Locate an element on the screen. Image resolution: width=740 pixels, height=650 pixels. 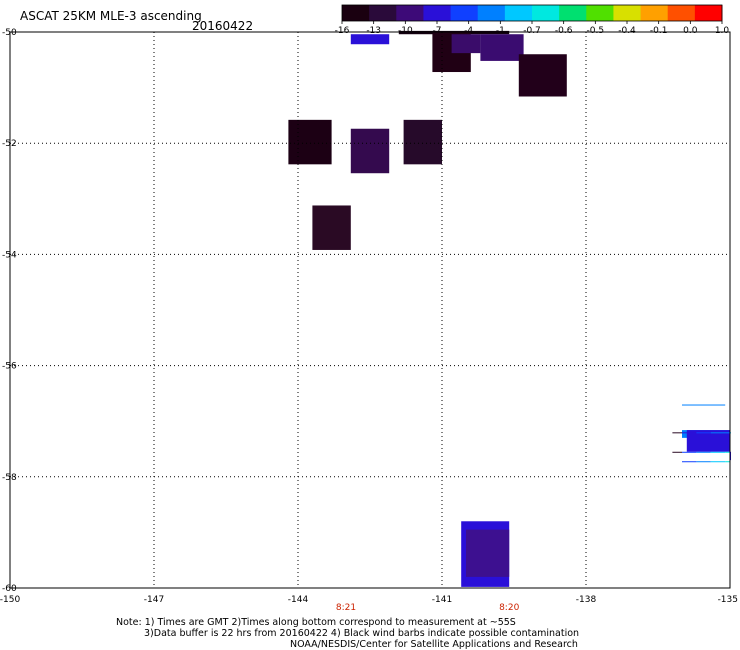
color-scale-label: 1.0 is located at coordinates (722, 31).